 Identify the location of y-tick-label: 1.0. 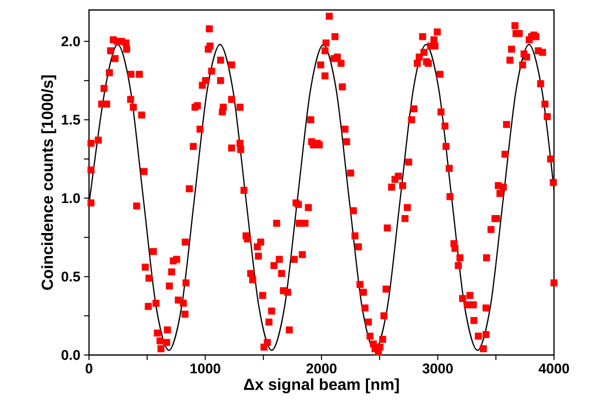
(71, 198).